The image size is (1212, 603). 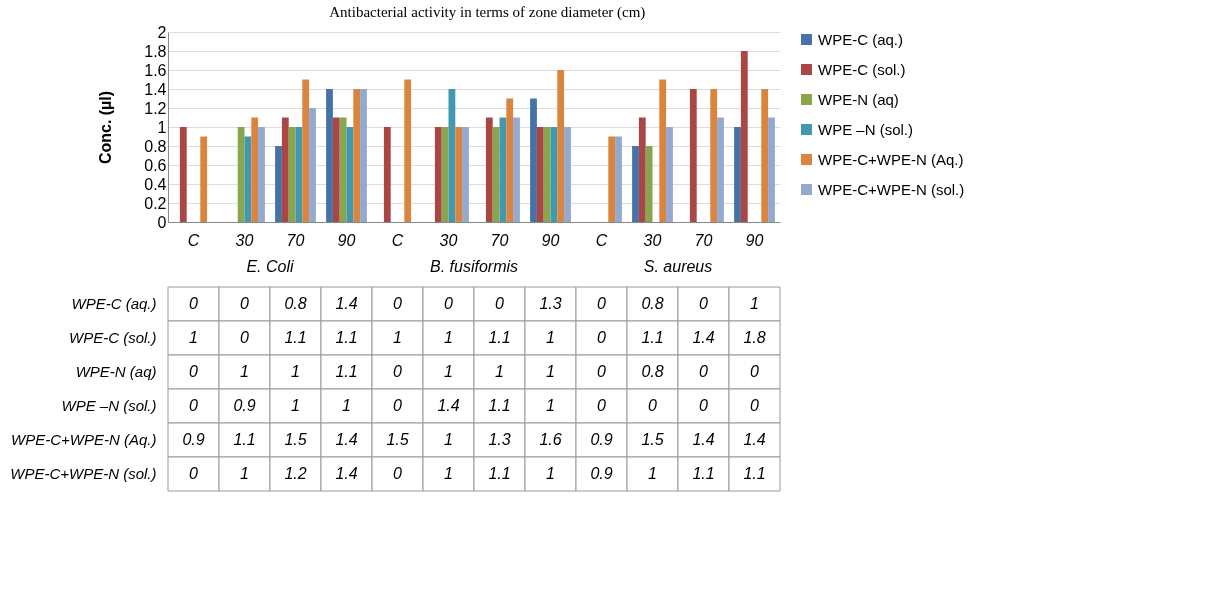 What do you see at coordinates (114, 303) in the screenshot?
I see `text: WPE-C (aq.)` at bounding box center [114, 303].